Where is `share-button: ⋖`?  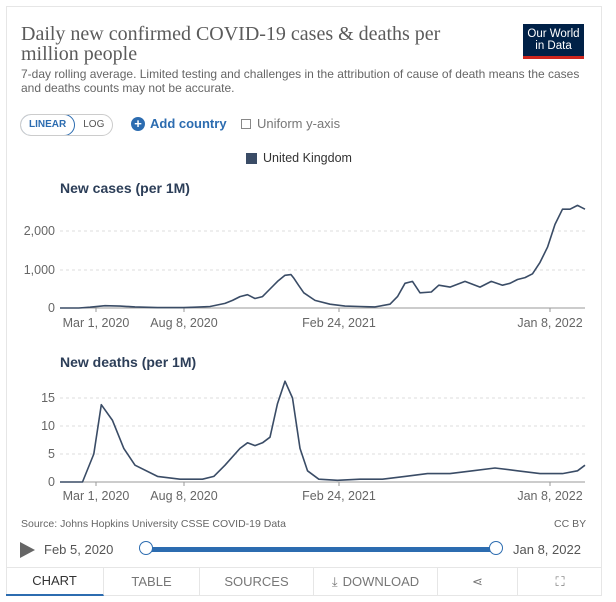 share-button: ⋖ is located at coordinates (478, 582).